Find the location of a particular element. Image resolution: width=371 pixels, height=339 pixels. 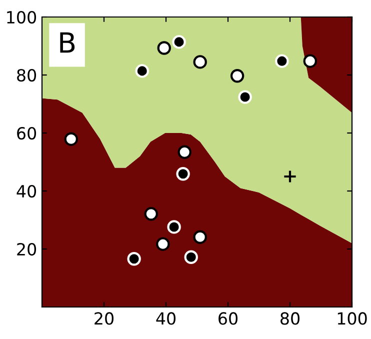

x-tick-label: 20 is located at coordinates (104, 318).